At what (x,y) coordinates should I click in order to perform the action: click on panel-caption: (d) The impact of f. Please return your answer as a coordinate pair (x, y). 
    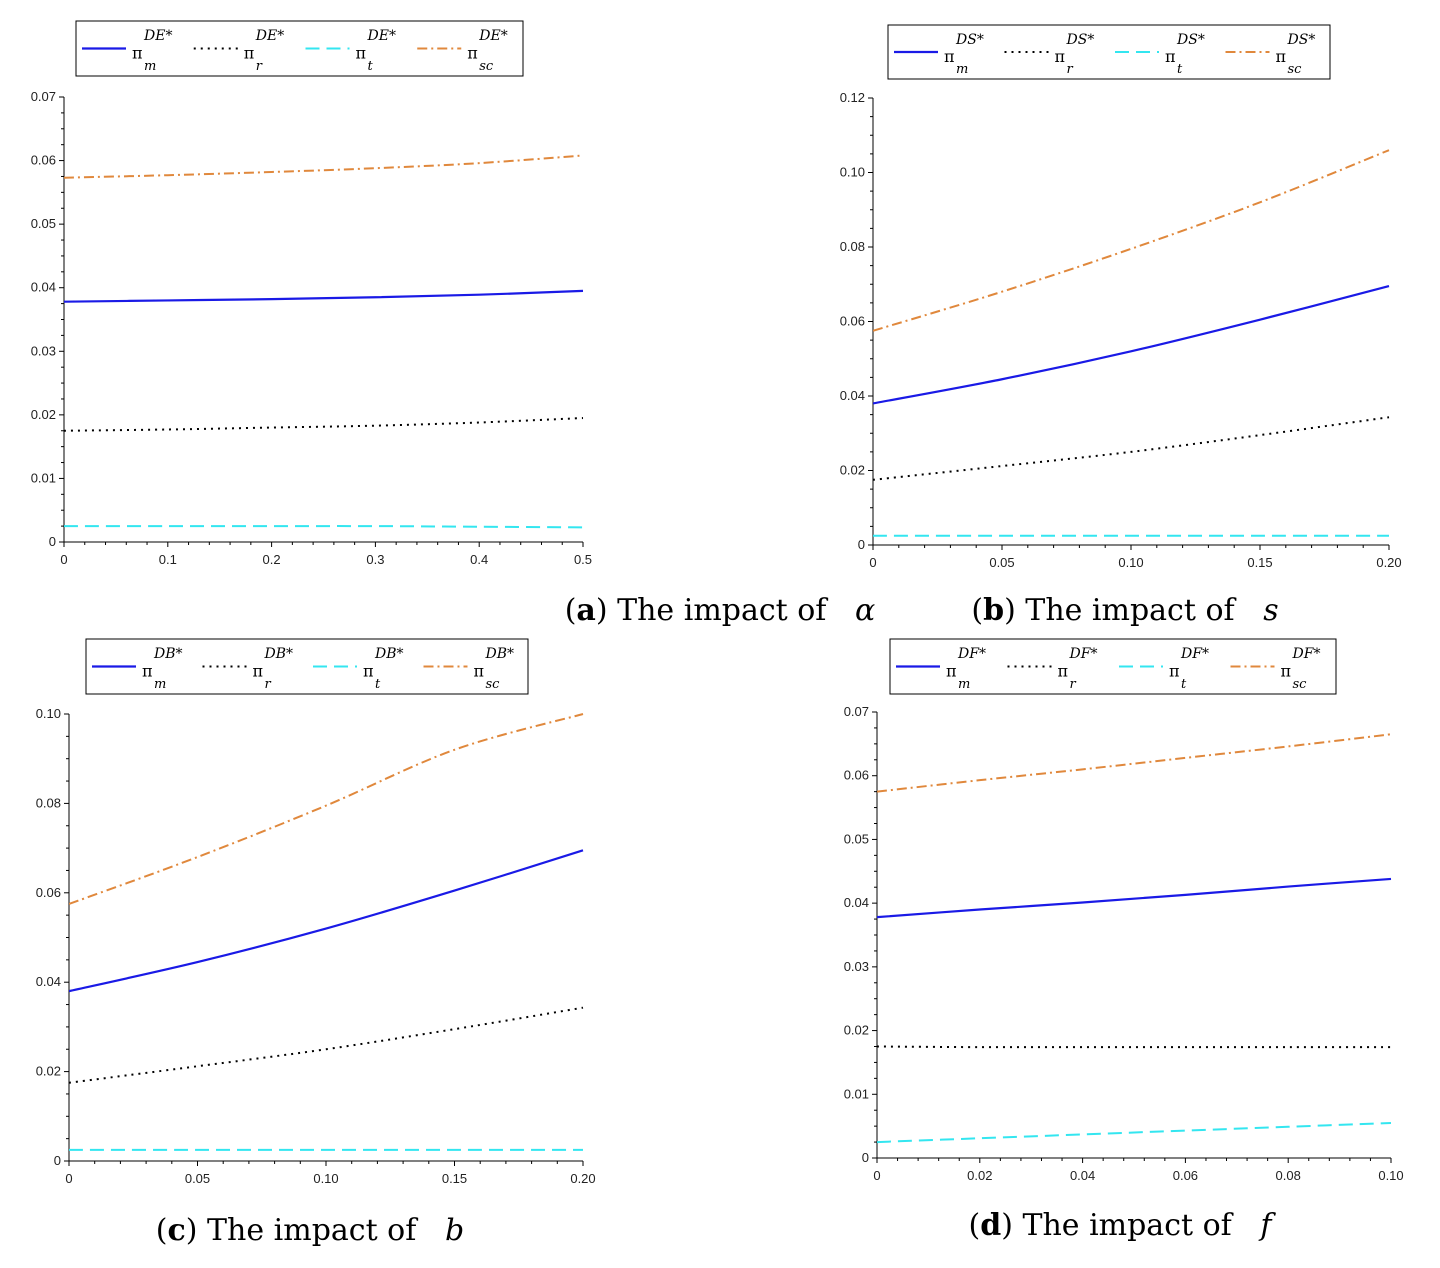
    Looking at the image, I should click on (1123, 1225).